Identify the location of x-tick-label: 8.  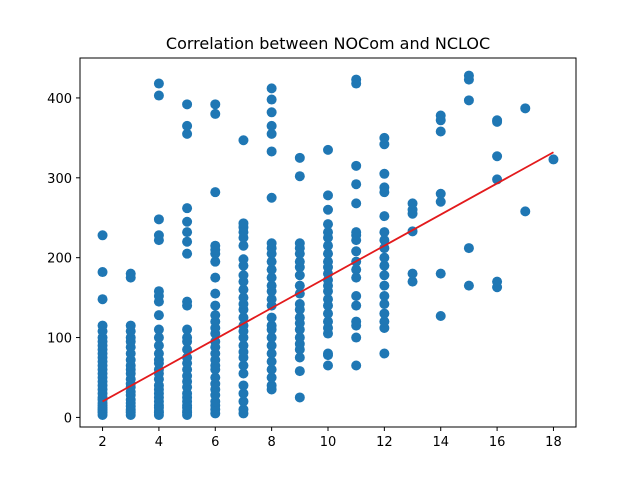
(271, 442).